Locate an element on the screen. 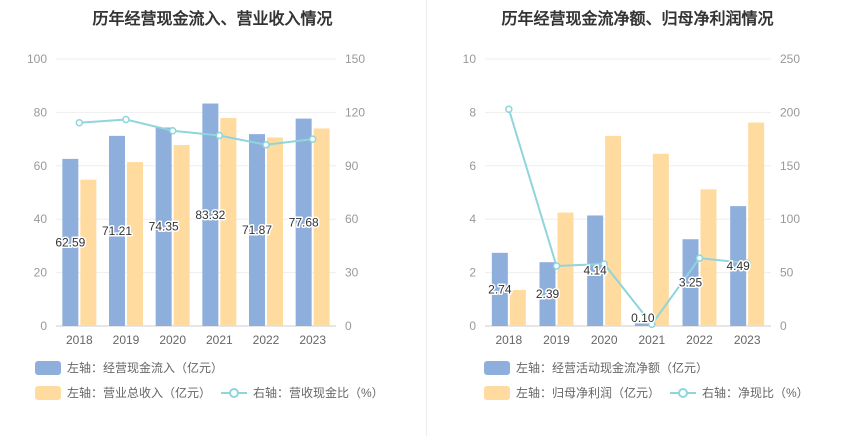 The width and height of the screenshot is (850, 436). legend-item-cash-inflow: 左轴：经营现金流入（亿元） is located at coordinates (129, 367).